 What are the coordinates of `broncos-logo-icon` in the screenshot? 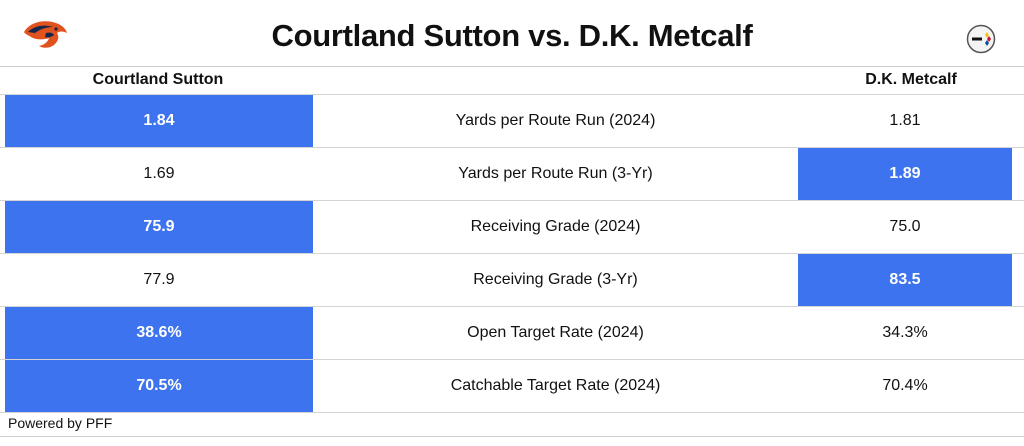 It's located at (45, 34).